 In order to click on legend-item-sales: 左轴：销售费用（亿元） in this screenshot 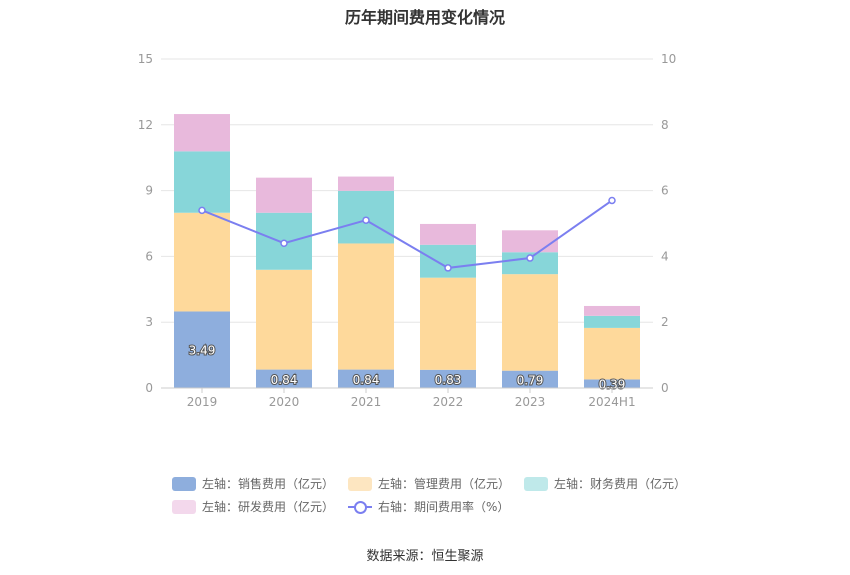, I will do `click(253, 483)`.